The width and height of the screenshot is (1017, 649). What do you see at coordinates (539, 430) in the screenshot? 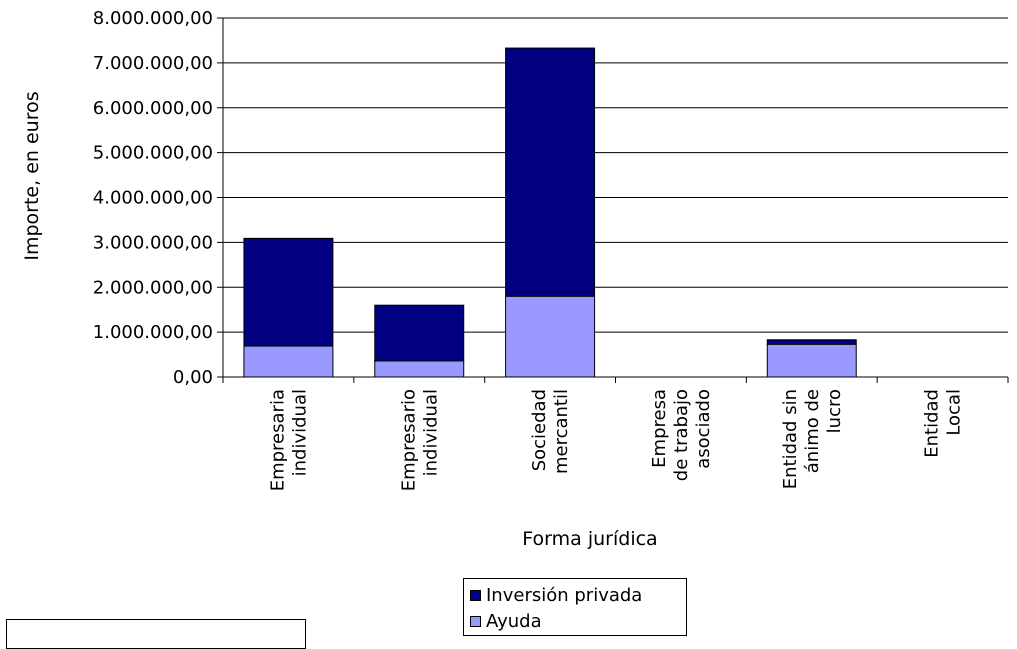
I see `x-tick-label: Sociedad` at bounding box center [539, 430].